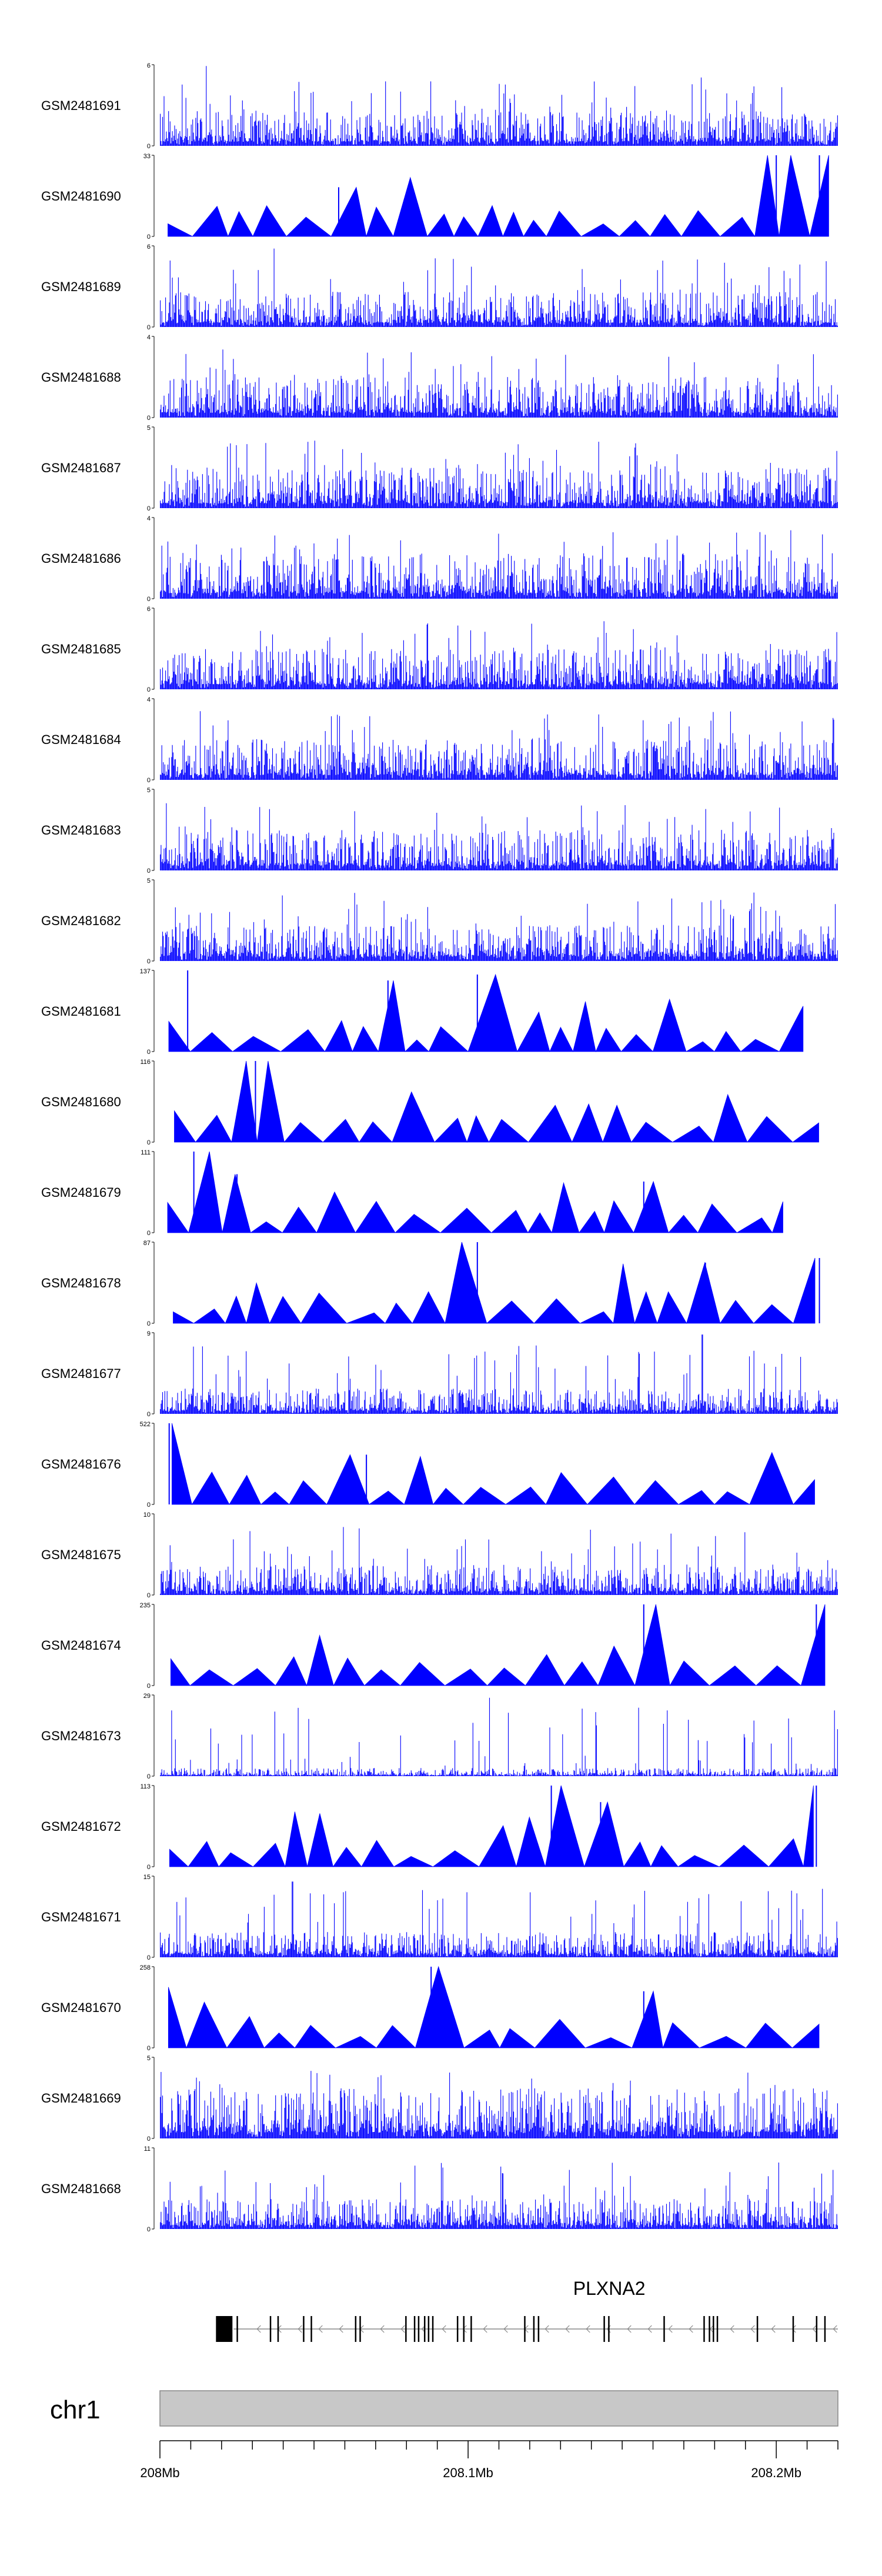 The height and width of the screenshot is (2576, 882). Describe the element at coordinates (145, 971) in the screenshot. I see `y-max-label: 137` at that location.